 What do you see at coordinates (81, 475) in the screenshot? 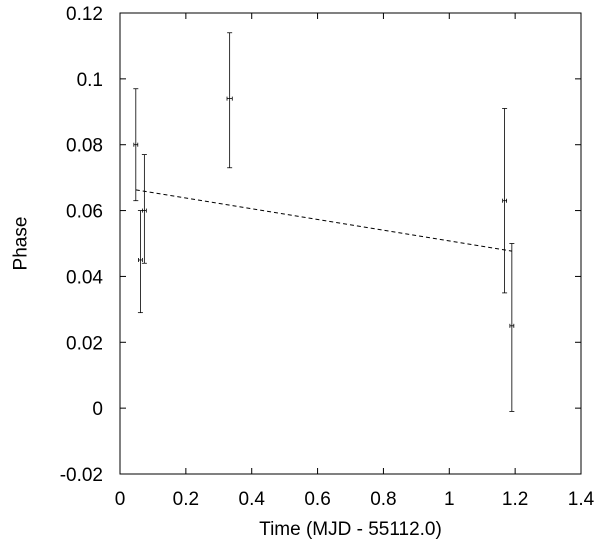
I see `y-tick-label: -0.02` at bounding box center [81, 475].